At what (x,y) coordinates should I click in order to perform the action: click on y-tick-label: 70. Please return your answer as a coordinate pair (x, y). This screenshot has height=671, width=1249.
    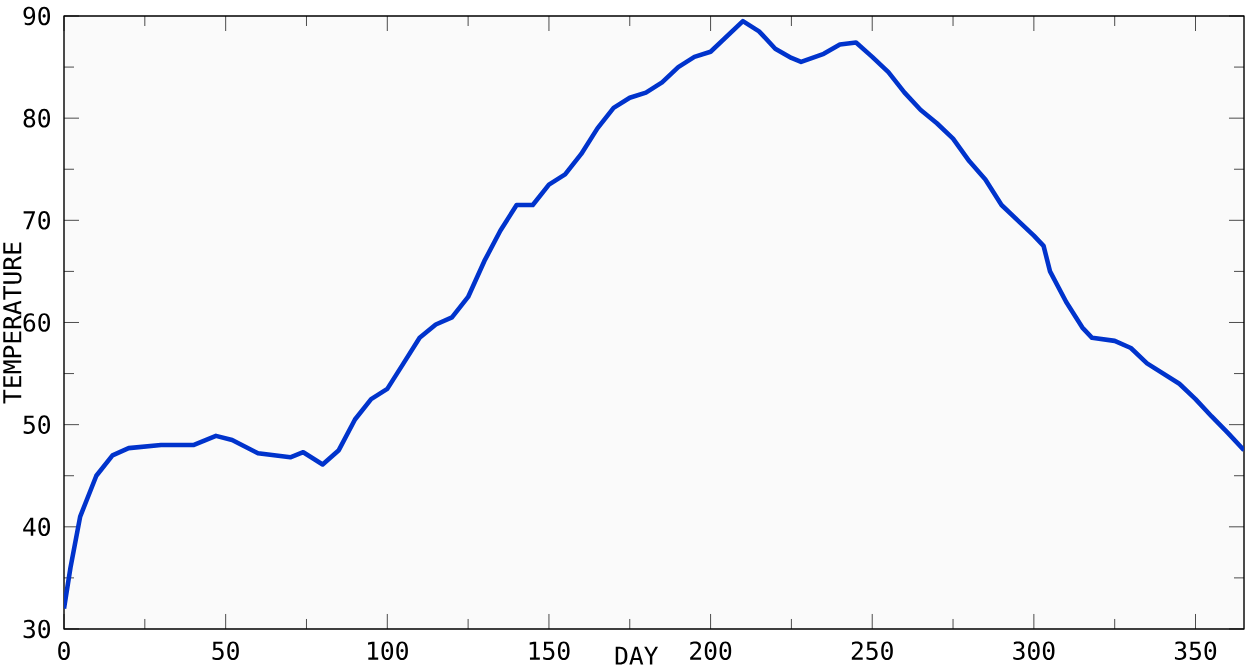
    Looking at the image, I should click on (37, 220).